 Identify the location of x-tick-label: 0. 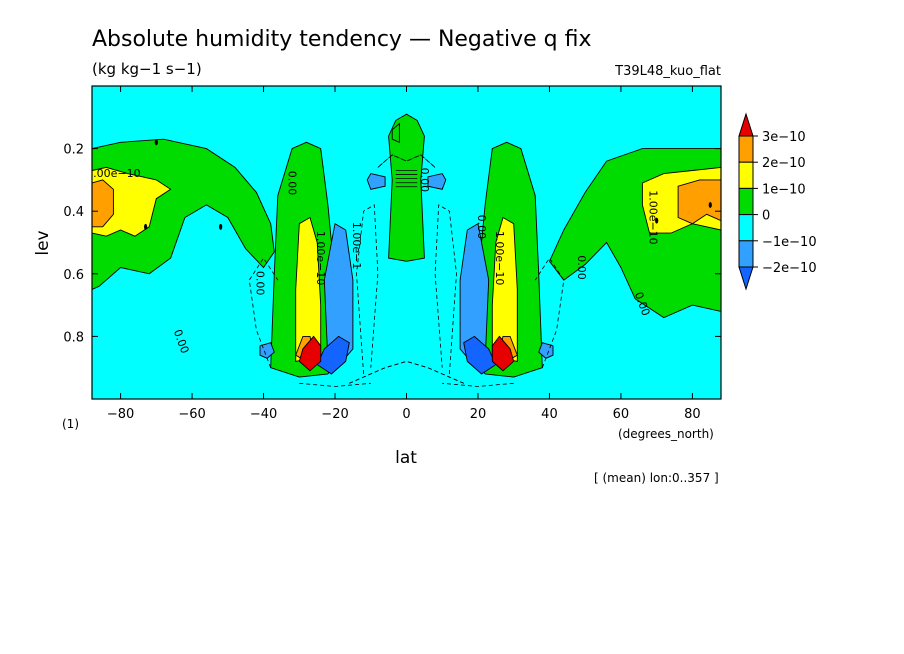
(406, 414).